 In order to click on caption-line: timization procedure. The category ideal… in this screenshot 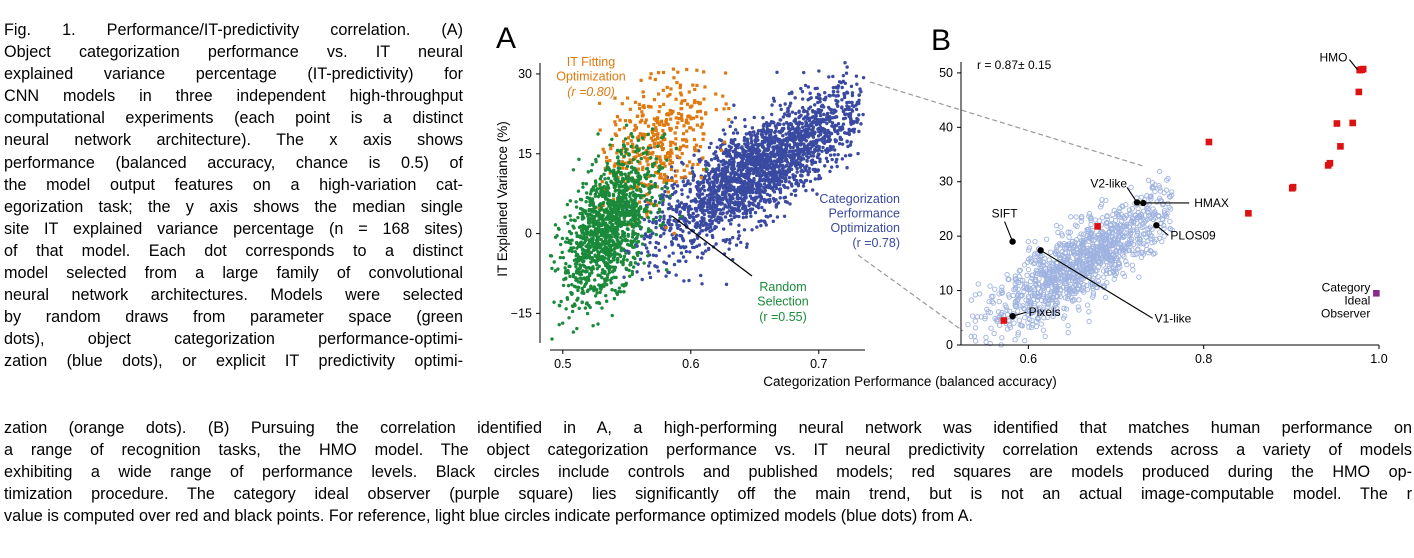, I will do `click(708, 494)`.